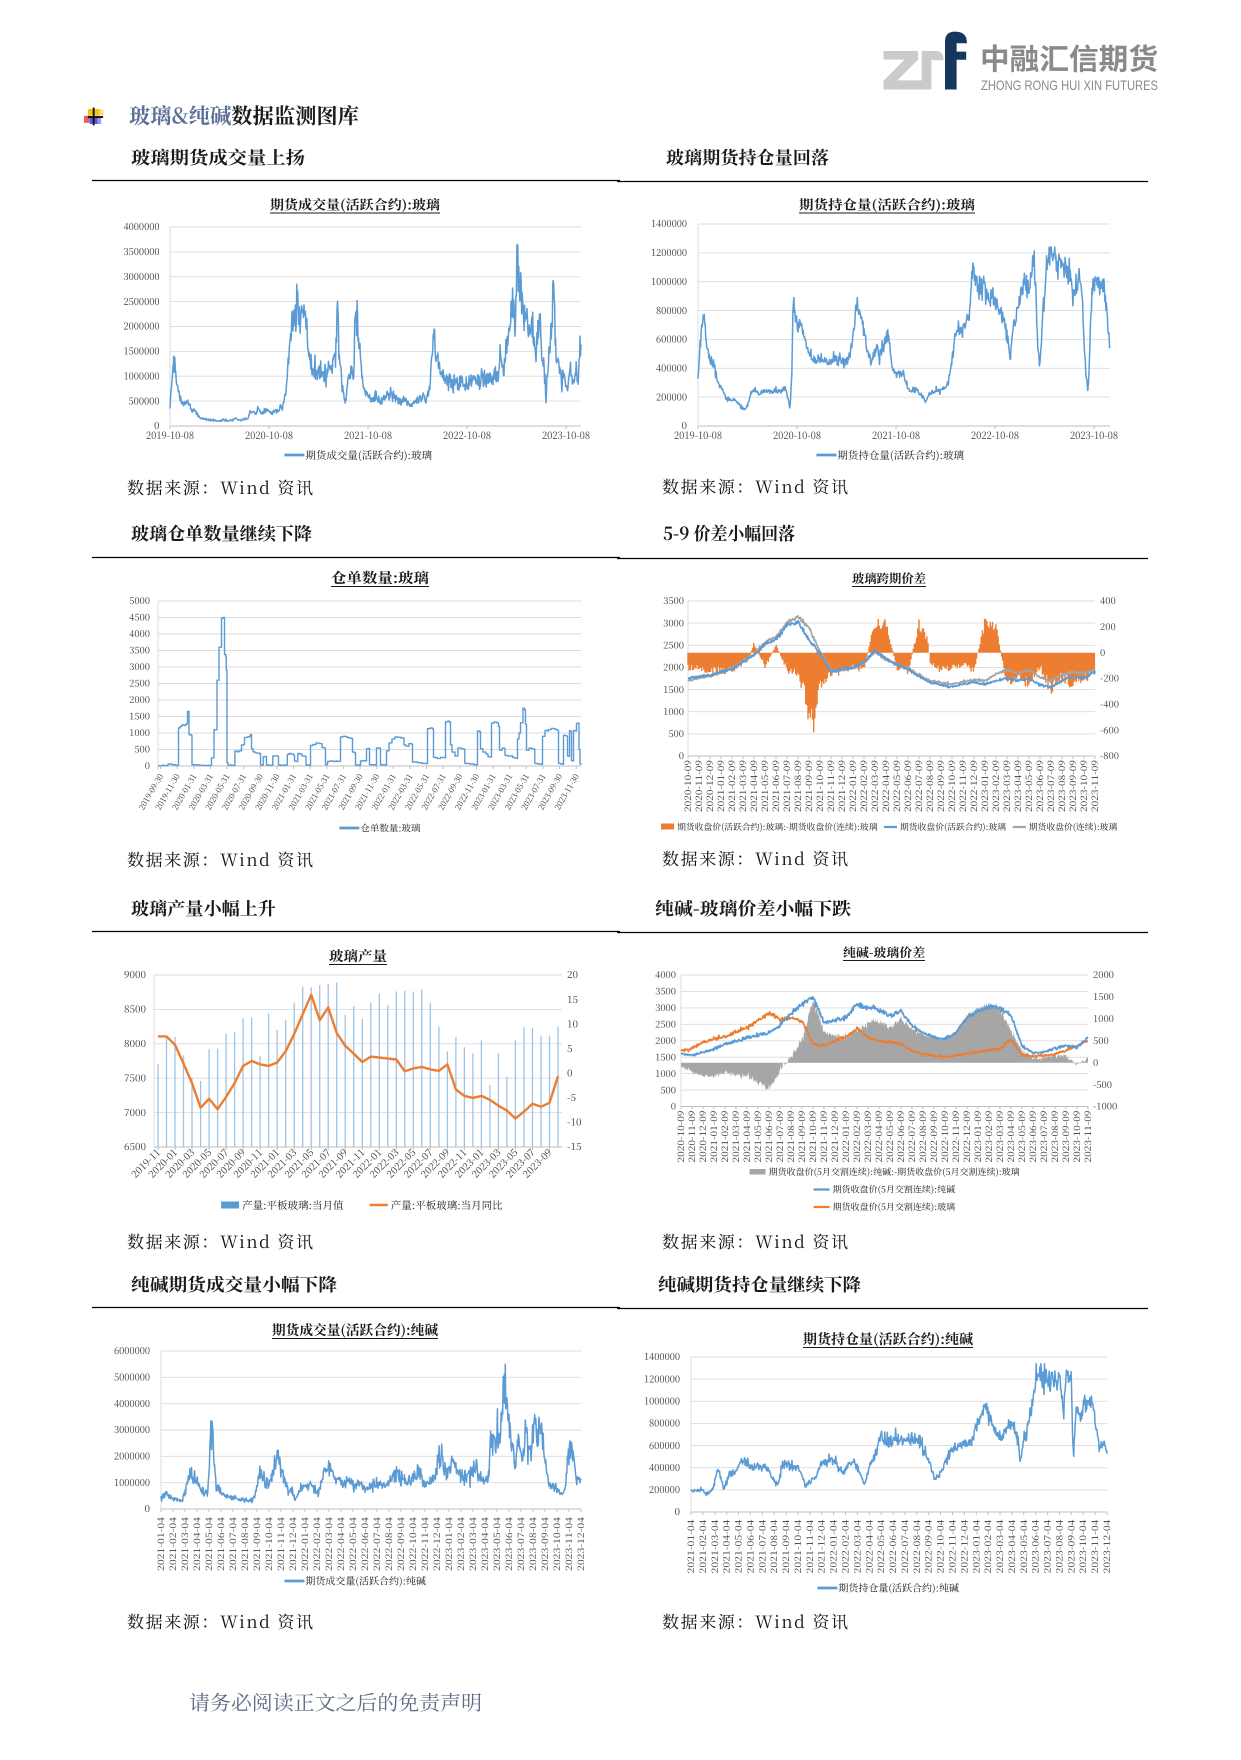  What do you see at coordinates (887, 204) in the screenshot?
I see `svg-text: 期货持仓量(活跃合约):玻璃` at bounding box center [887, 204].